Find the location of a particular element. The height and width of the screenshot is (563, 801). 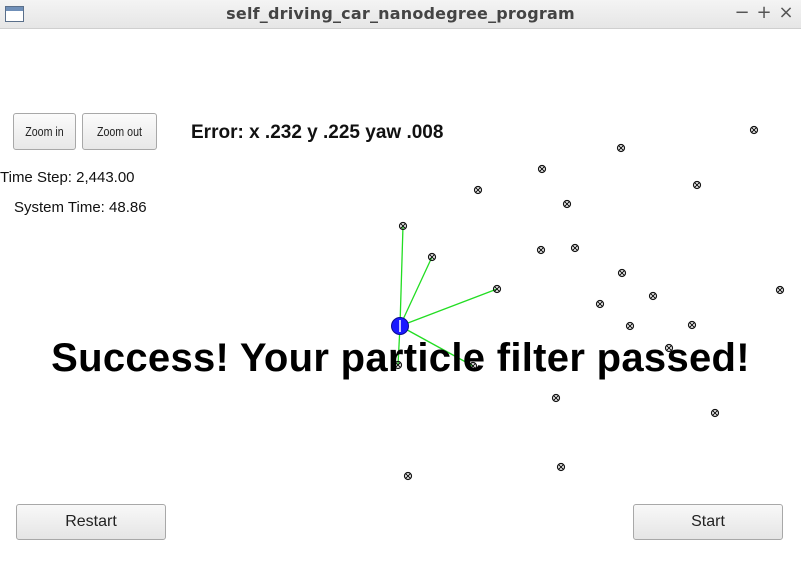

zoom-in-button: Zoom in is located at coordinates (44, 131).